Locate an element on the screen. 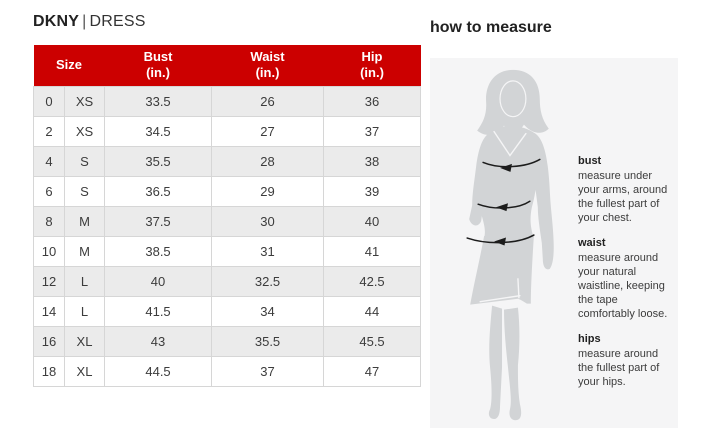  brand-name: DKNY is located at coordinates (56, 21).